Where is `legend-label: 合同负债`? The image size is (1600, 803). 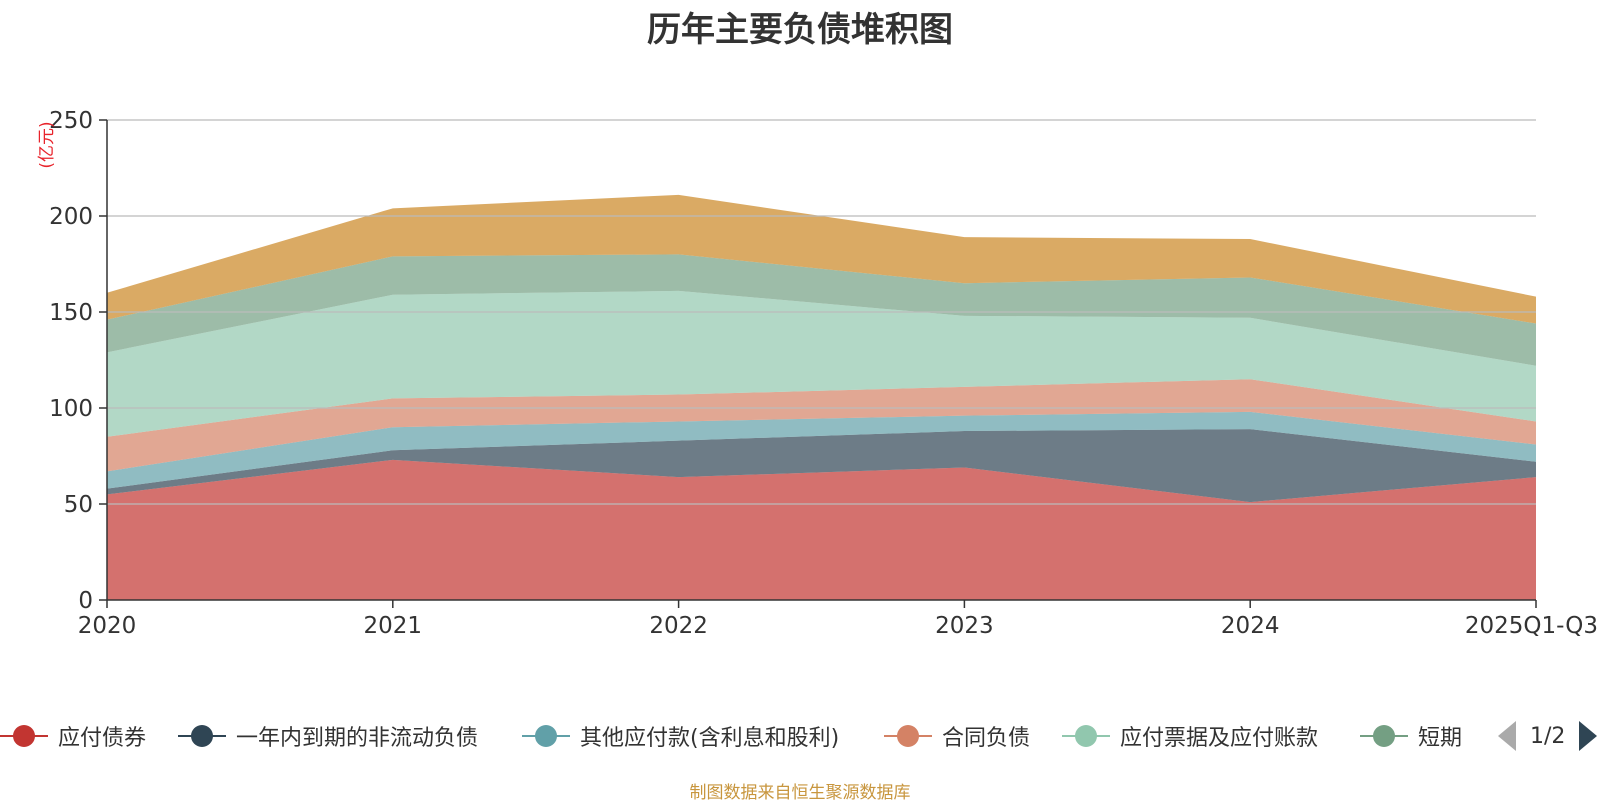
legend-label: 合同负债 is located at coordinates (986, 738).